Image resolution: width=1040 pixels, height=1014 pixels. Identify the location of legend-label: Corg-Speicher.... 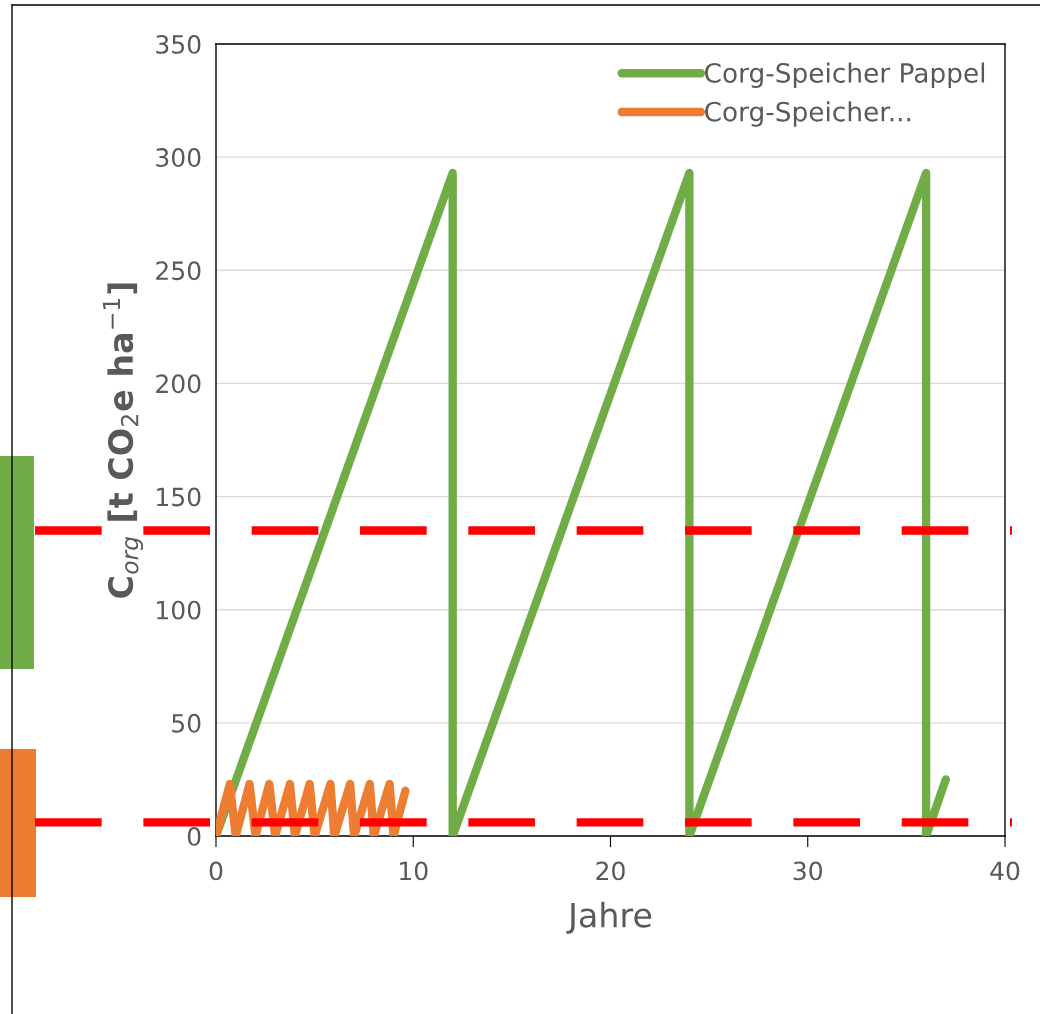
(808, 114).